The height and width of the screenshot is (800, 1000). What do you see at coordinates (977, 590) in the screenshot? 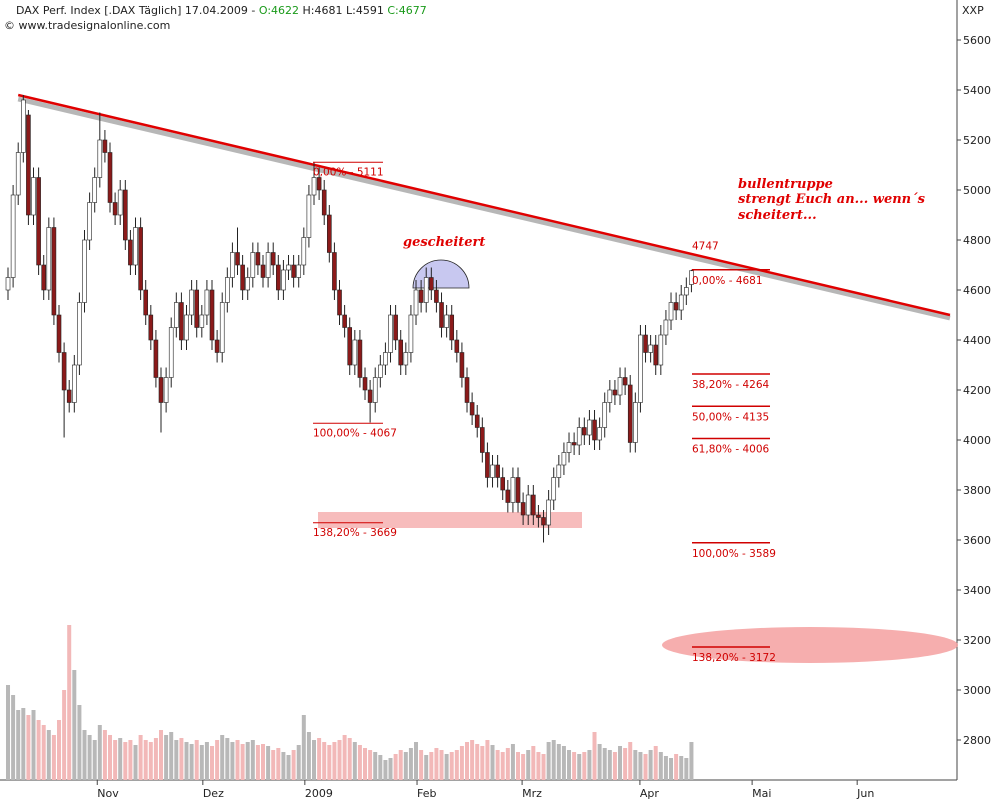
I see `y-tick-label: 3400` at bounding box center [977, 590].